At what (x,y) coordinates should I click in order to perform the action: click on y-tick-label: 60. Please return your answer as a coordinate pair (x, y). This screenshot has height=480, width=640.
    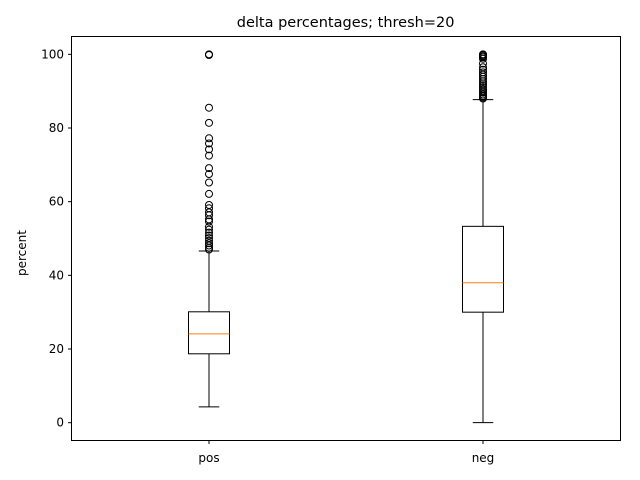
    Looking at the image, I should click on (56, 202).